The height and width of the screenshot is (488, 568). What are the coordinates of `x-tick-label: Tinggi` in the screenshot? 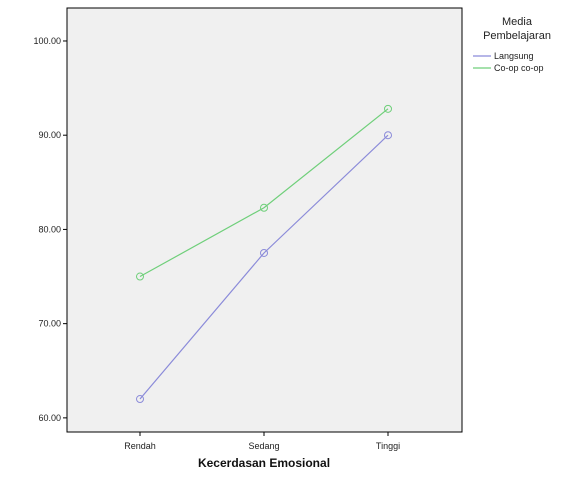 It's located at (388, 446).